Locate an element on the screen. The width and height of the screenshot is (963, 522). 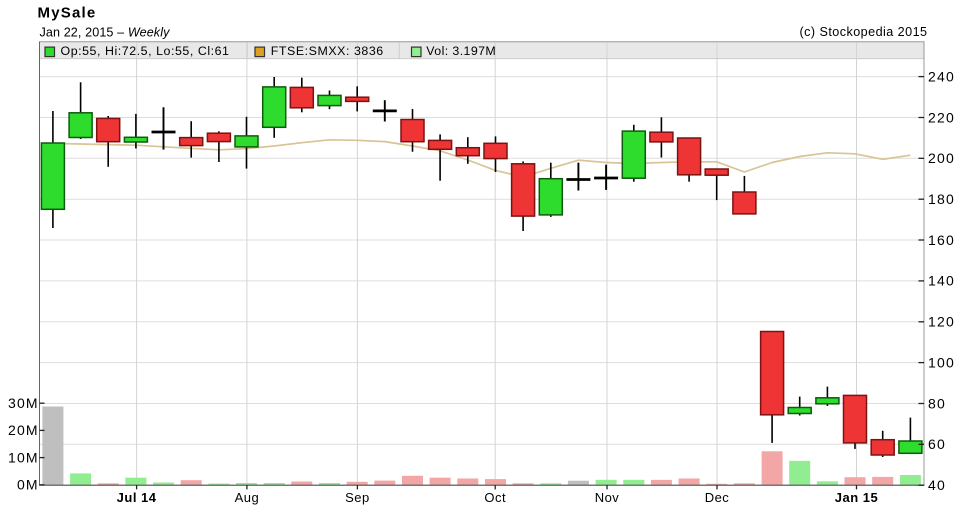
svg-text: 160 is located at coordinates (941, 240).